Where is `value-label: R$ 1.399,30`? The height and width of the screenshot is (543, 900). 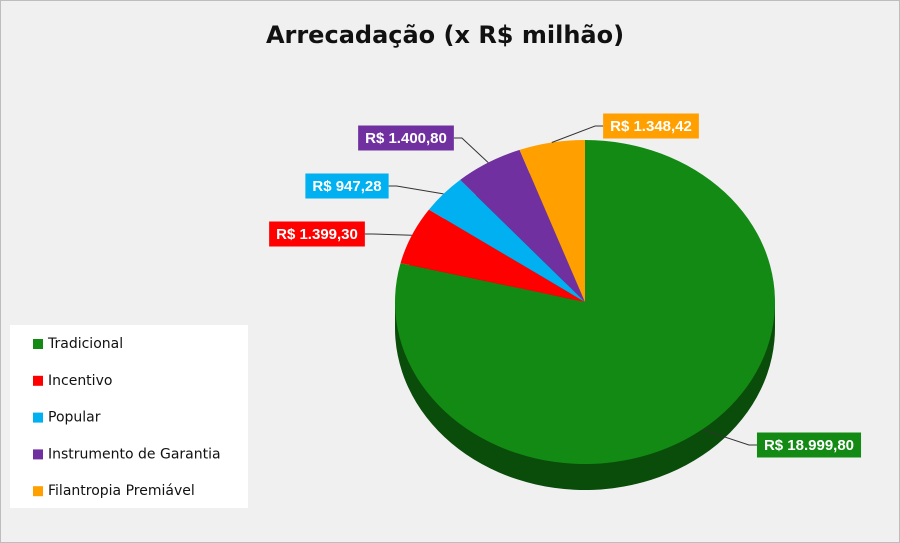 value-label: R$ 1.399,30 is located at coordinates (317, 234).